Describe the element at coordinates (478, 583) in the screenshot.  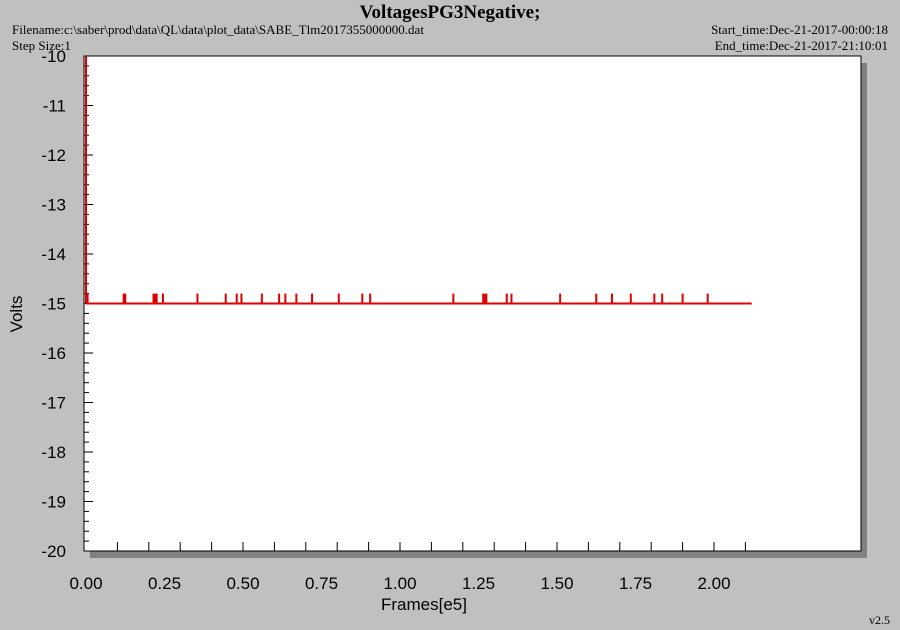
I see `x-tick-label: 1.25` at that location.